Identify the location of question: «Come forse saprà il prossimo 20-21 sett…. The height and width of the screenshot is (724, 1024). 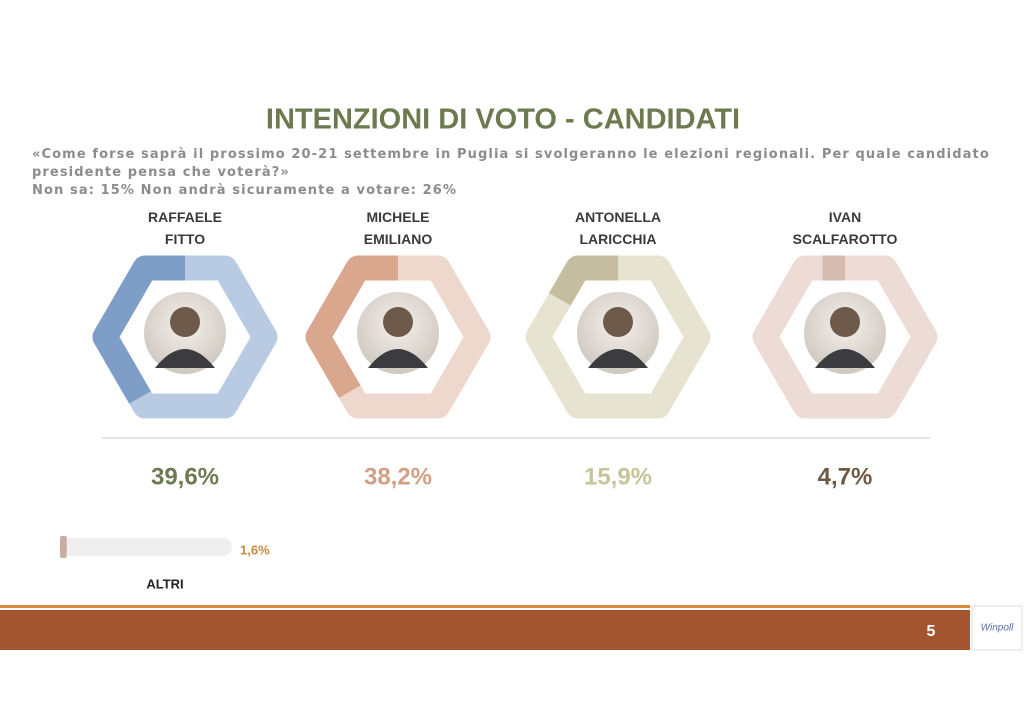
(511, 163).